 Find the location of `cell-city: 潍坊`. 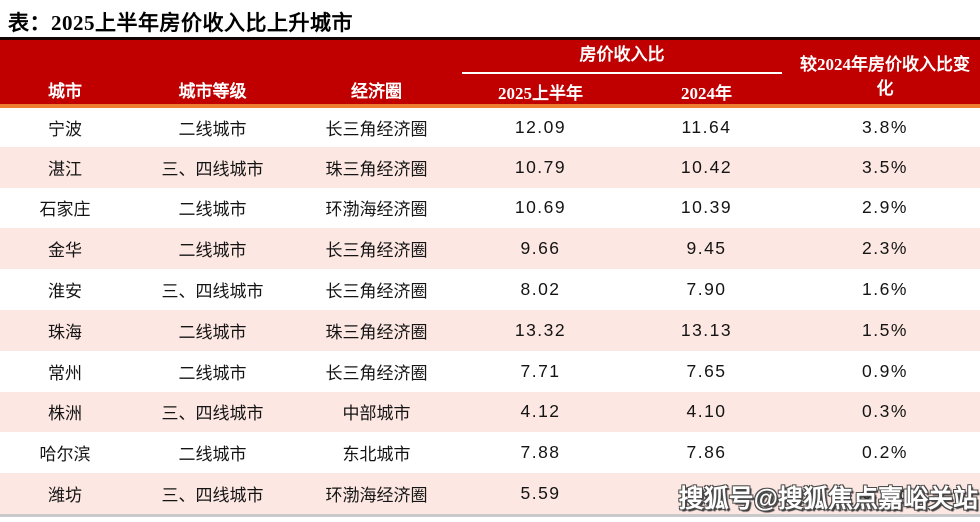

cell-city: 潍坊 is located at coordinates (65, 496).